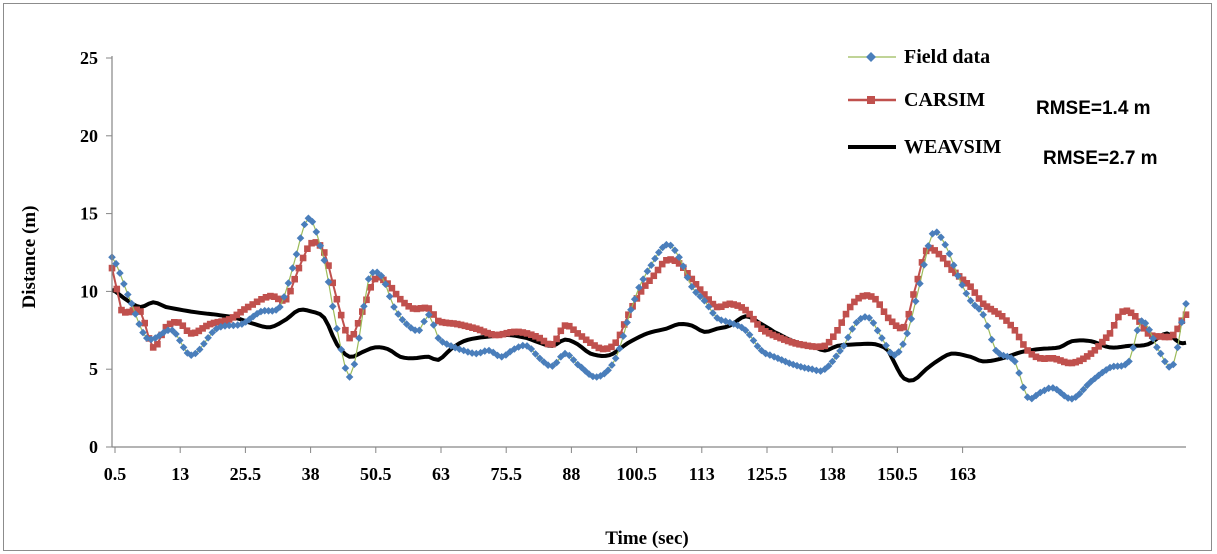 The height and width of the screenshot is (554, 1217). What do you see at coordinates (89, 214) in the screenshot?
I see `y-tick-label: 15` at bounding box center [89, 214].